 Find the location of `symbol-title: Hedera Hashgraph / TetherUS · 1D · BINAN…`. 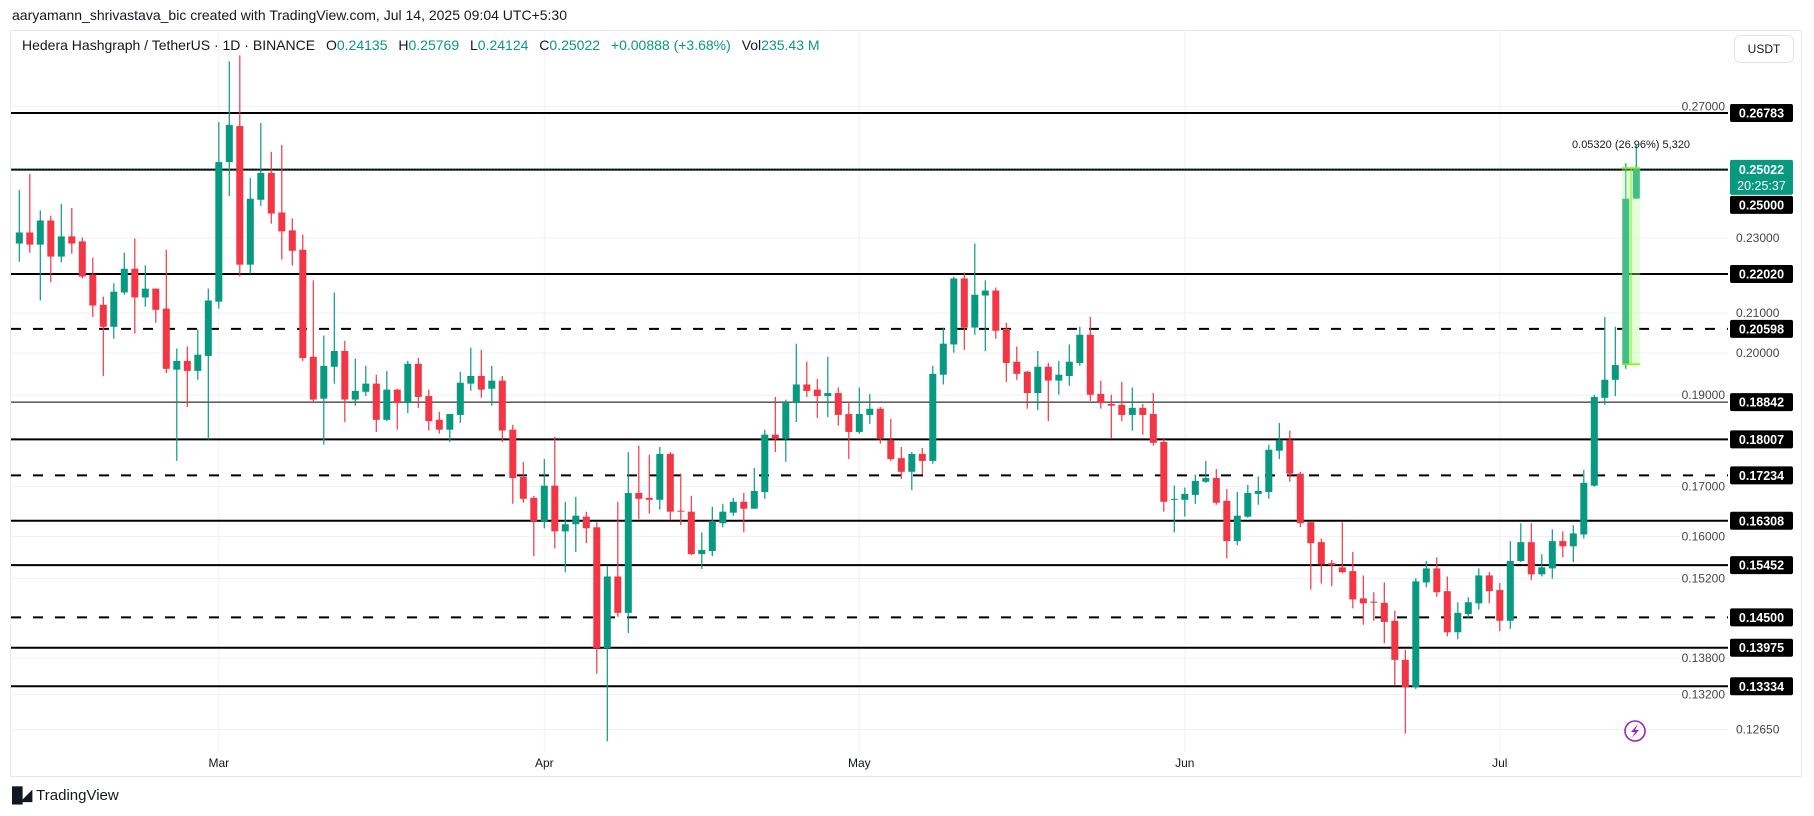

symbol-title: Hedera Hashgraph / TetherUS · 1D · BINAN… is located at coordinates (169, 45).